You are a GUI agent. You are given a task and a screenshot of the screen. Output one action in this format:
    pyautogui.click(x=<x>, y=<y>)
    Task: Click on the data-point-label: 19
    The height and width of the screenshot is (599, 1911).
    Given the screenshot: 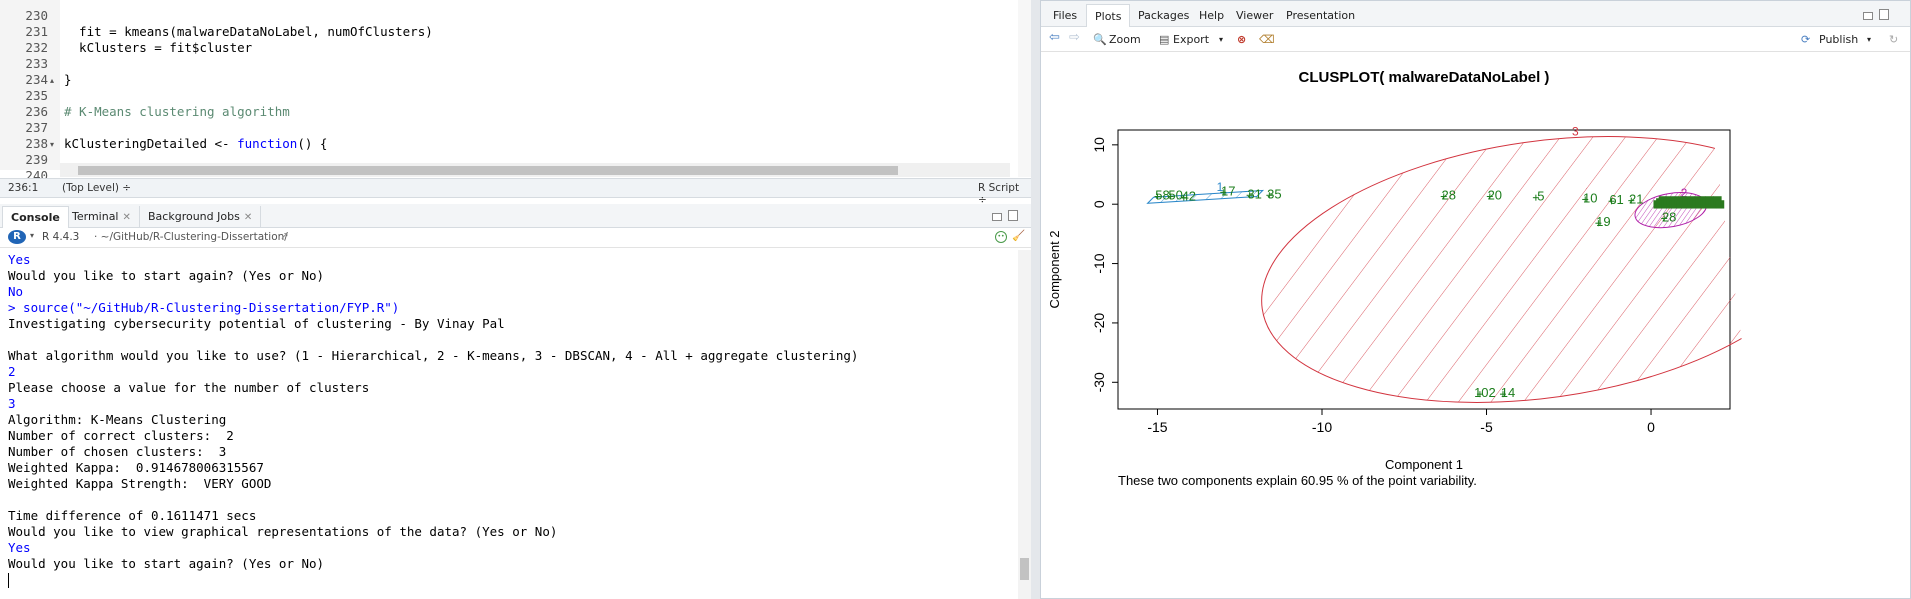 What is the action you would take?
    pyautogui.click(x=1603, y=221)
    